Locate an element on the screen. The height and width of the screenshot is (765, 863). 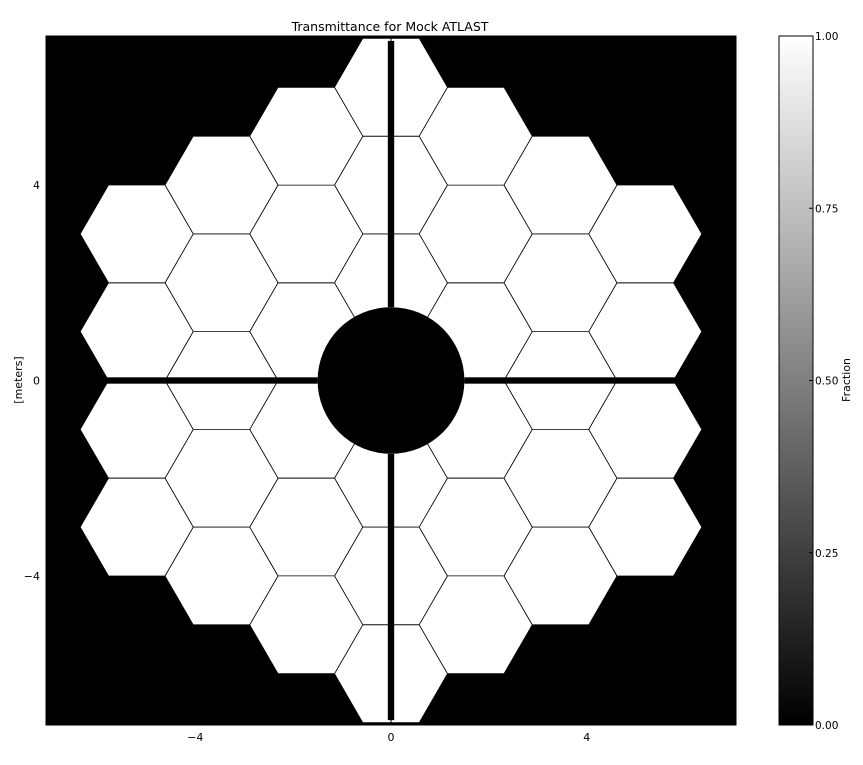
colorbar-tick-label: 0.00 is located at coordinates (826, 726).